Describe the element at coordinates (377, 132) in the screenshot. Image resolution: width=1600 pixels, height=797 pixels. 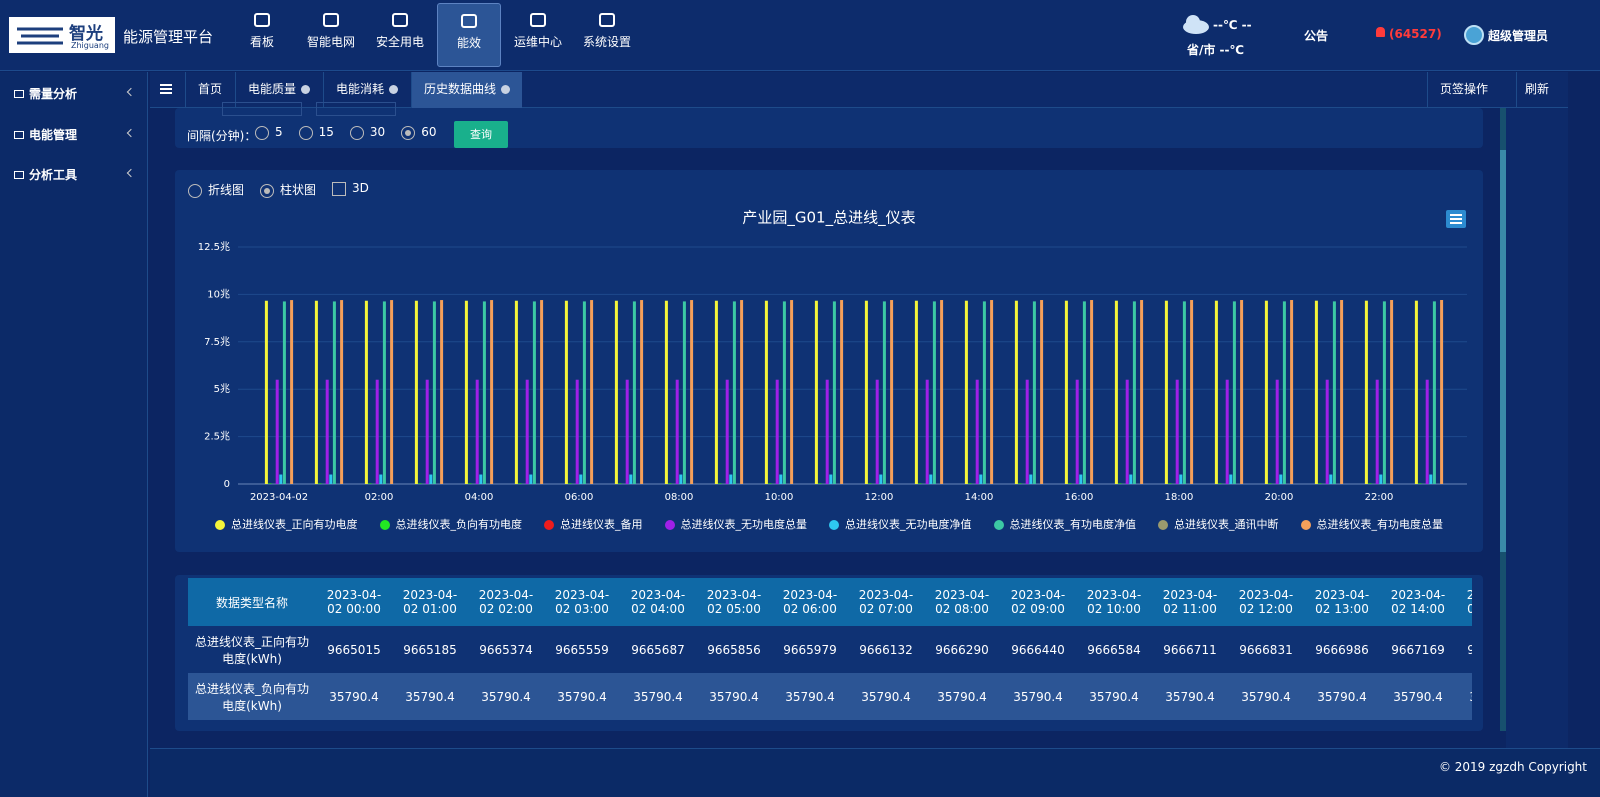
I see `interval-value: 30` at that location.